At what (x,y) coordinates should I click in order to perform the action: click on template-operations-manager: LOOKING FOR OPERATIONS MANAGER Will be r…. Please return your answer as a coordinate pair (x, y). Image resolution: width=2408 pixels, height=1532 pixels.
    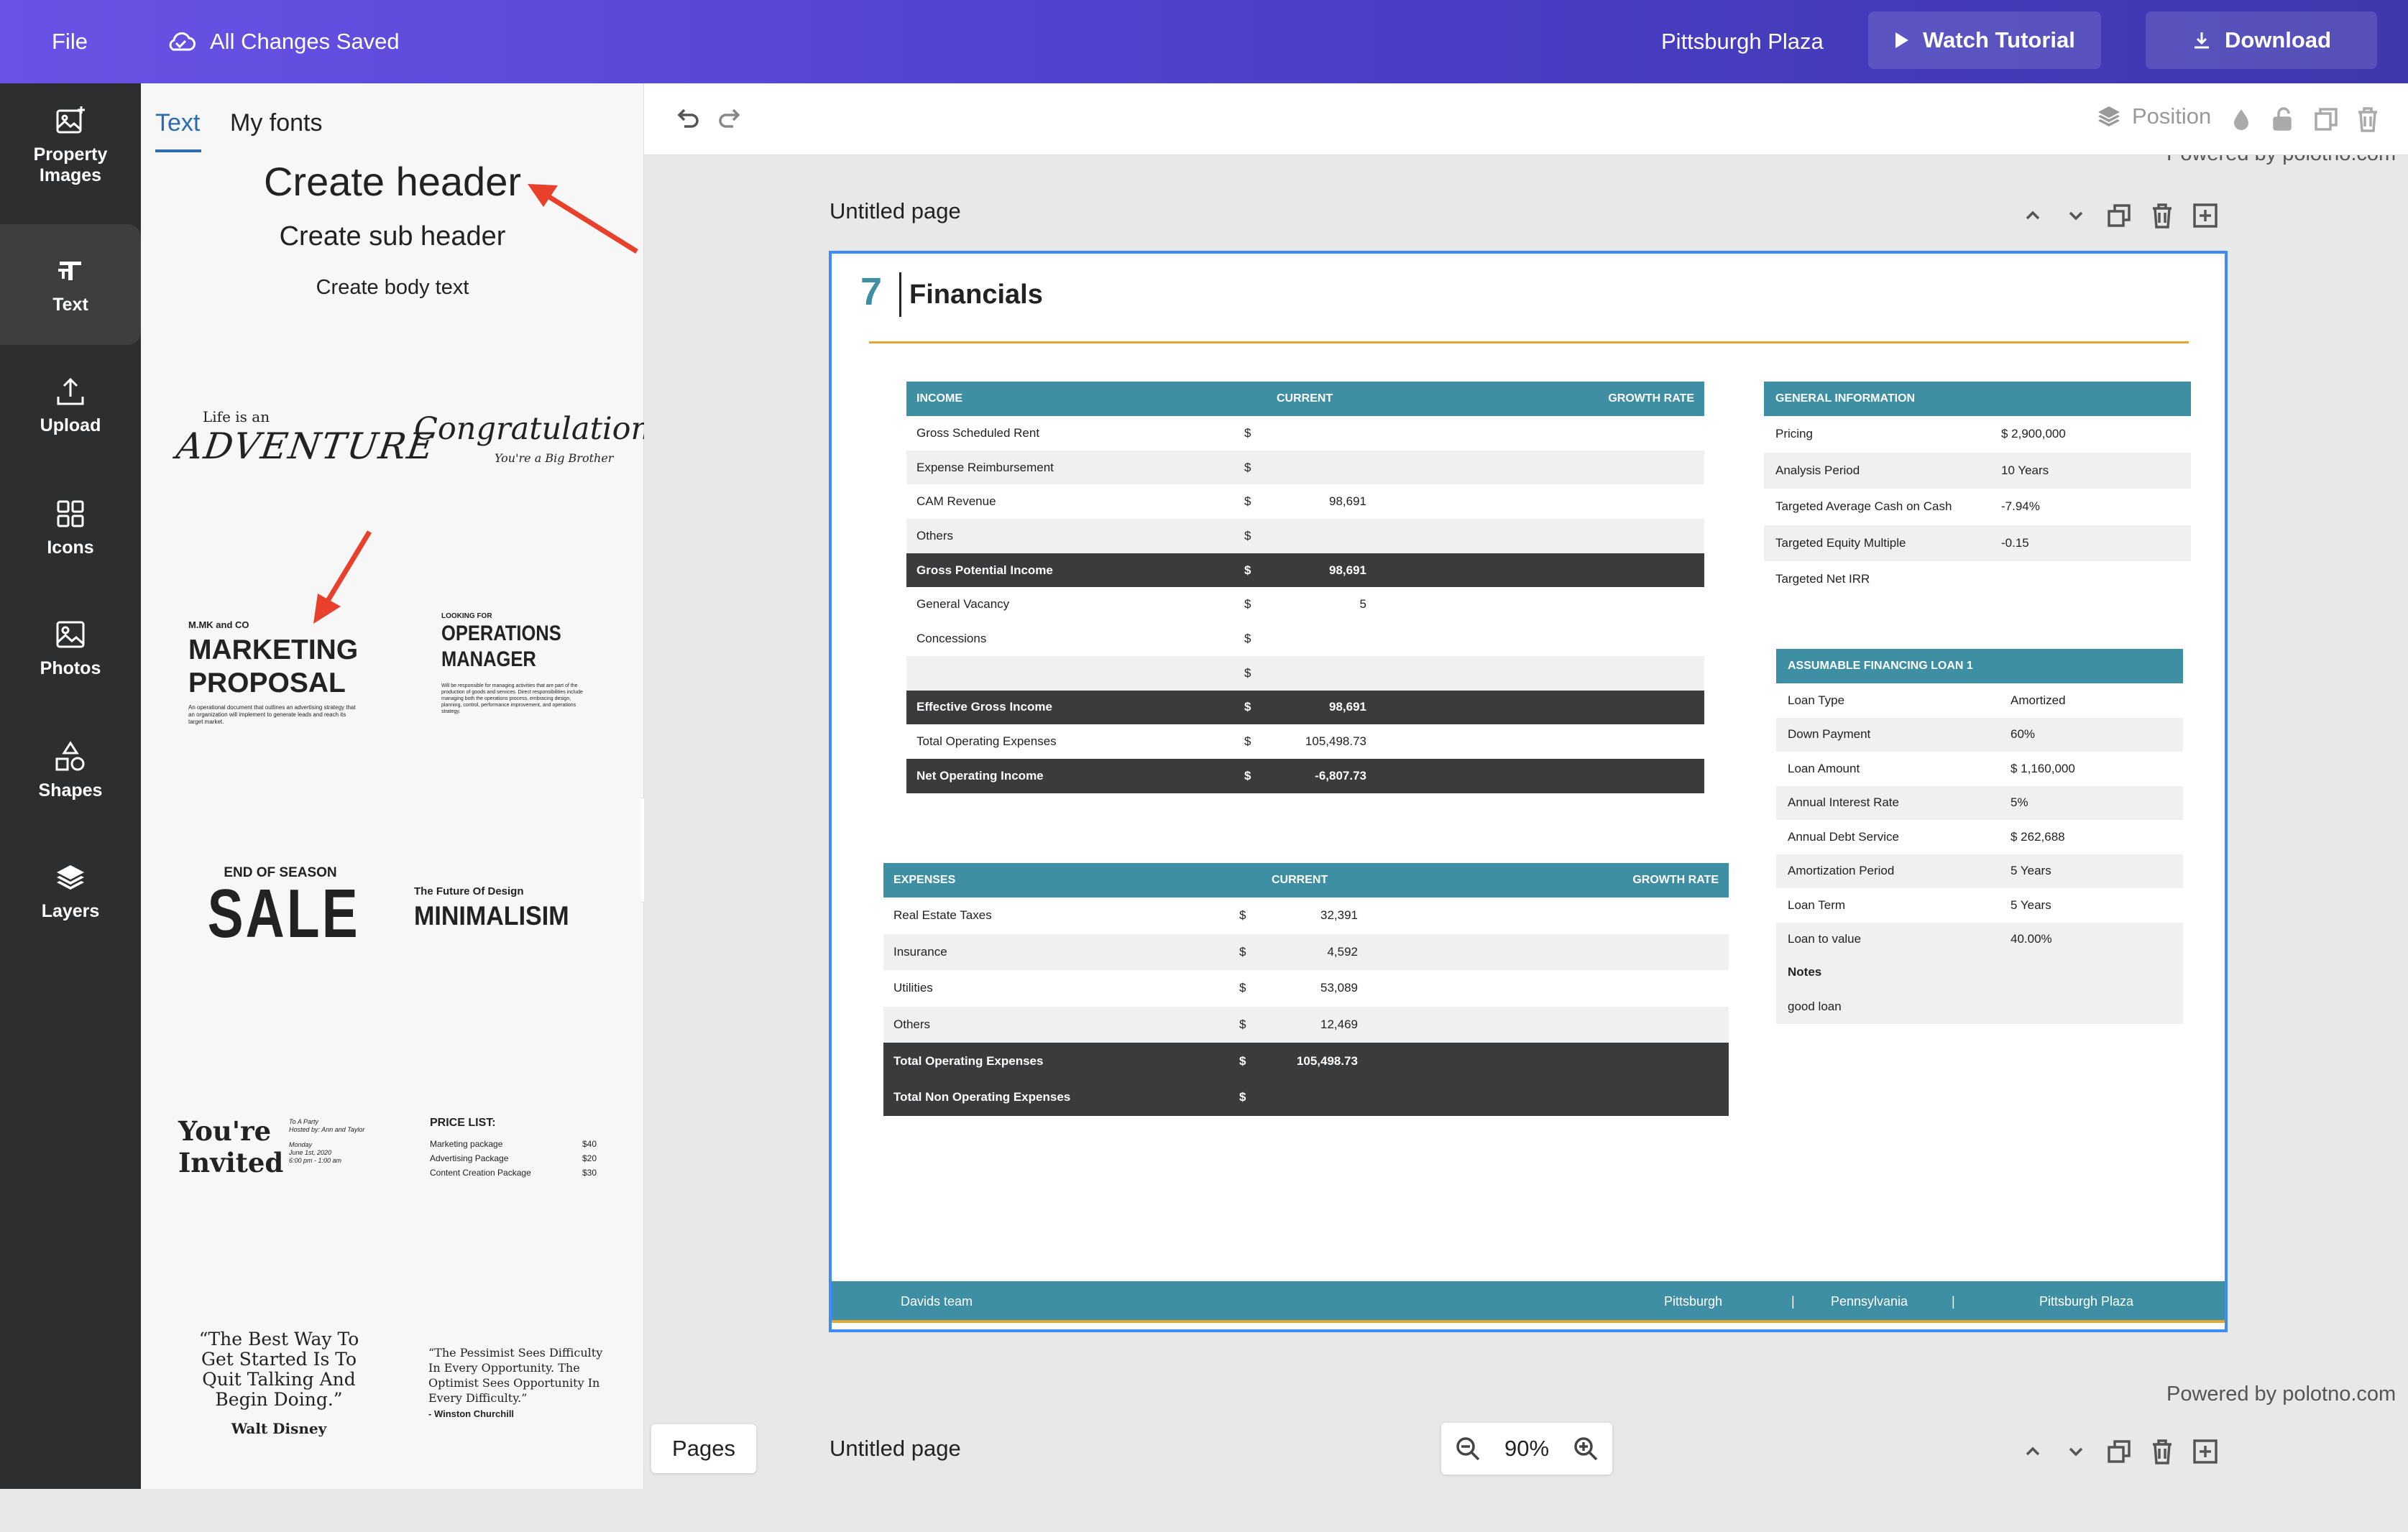
    Looking at the image, I should click on (524, 684).